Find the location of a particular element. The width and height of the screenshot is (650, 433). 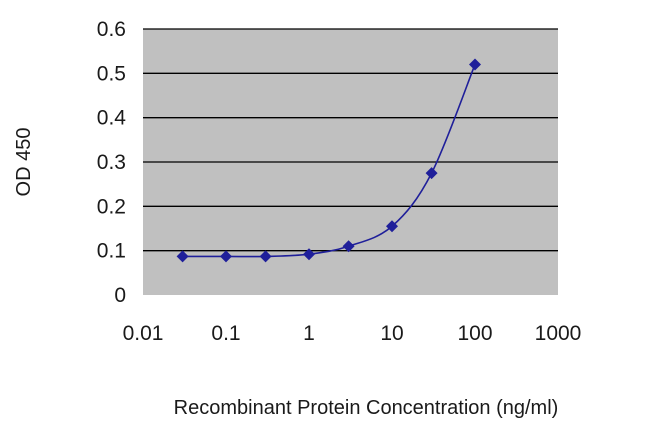

y-tick-label: 0.3 is located at coordinates (111, 162).